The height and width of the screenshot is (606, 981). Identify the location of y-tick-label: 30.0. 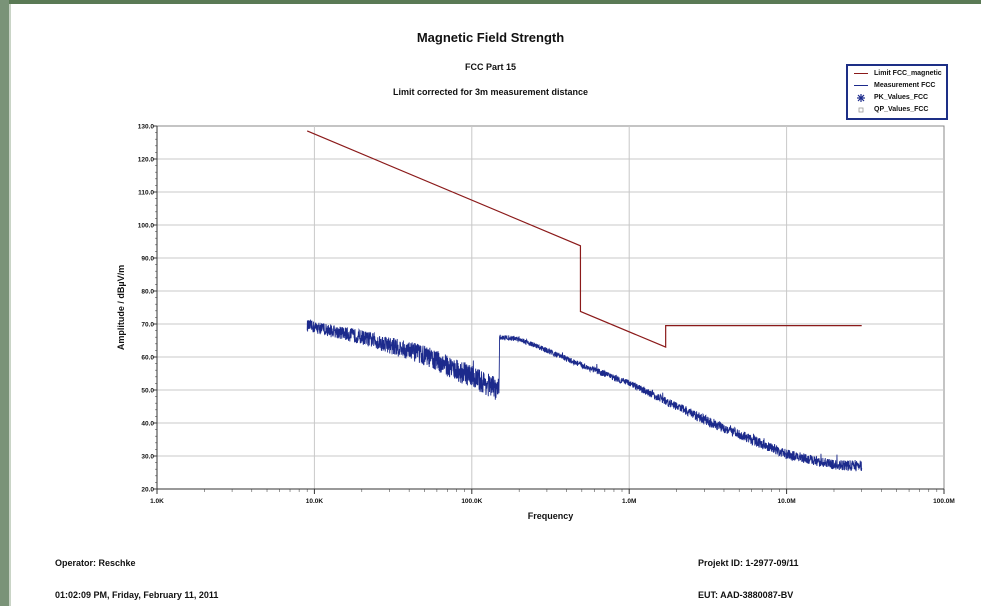
(147, 457).